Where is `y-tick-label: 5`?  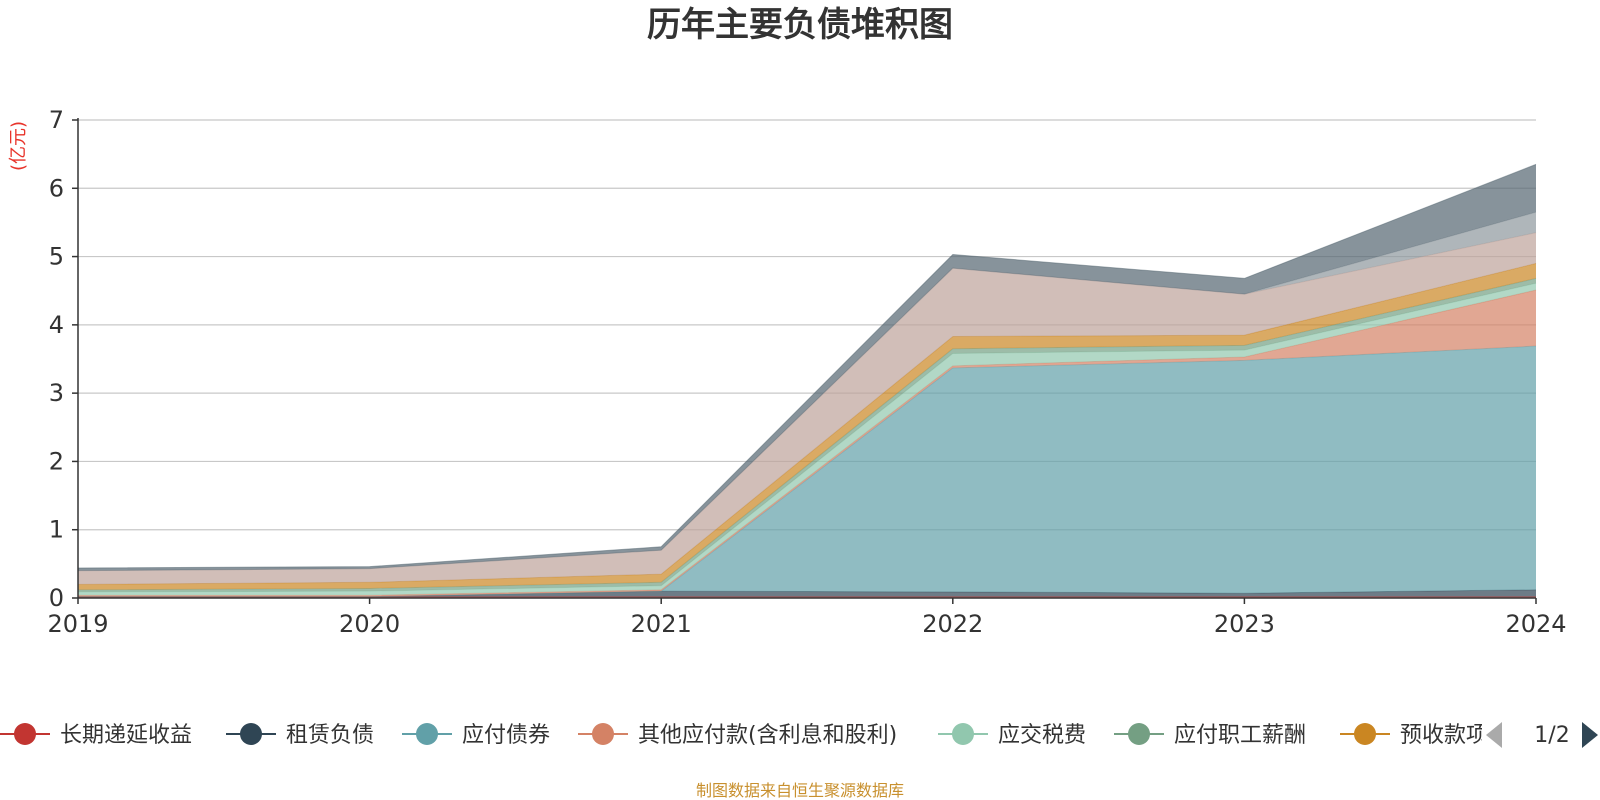 y-tick-label: 5 is located at coordinates (56, 257).